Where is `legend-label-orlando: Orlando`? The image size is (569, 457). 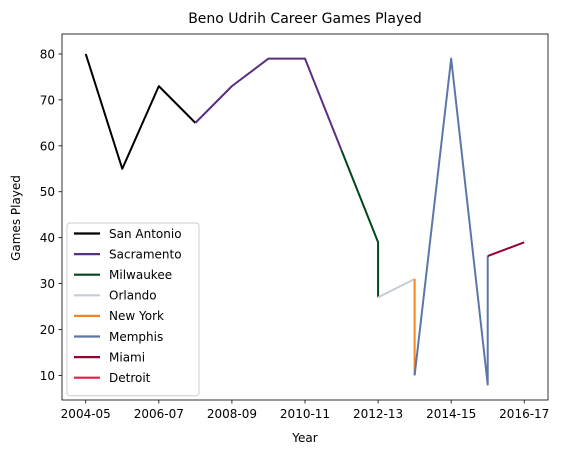
legend-label-orlando: Orlando is located at coordinates (133, 296).